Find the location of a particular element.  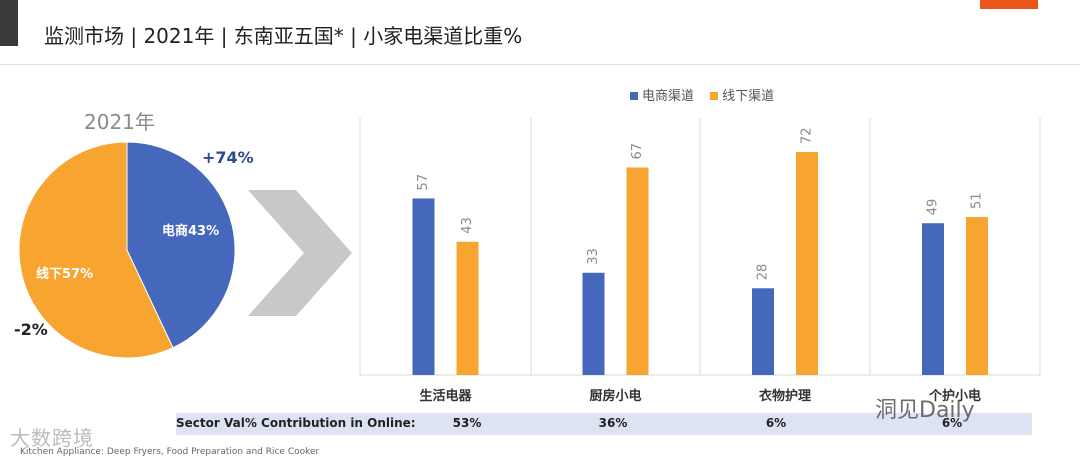

data-label: 33 is located at coordinates (593, 256).